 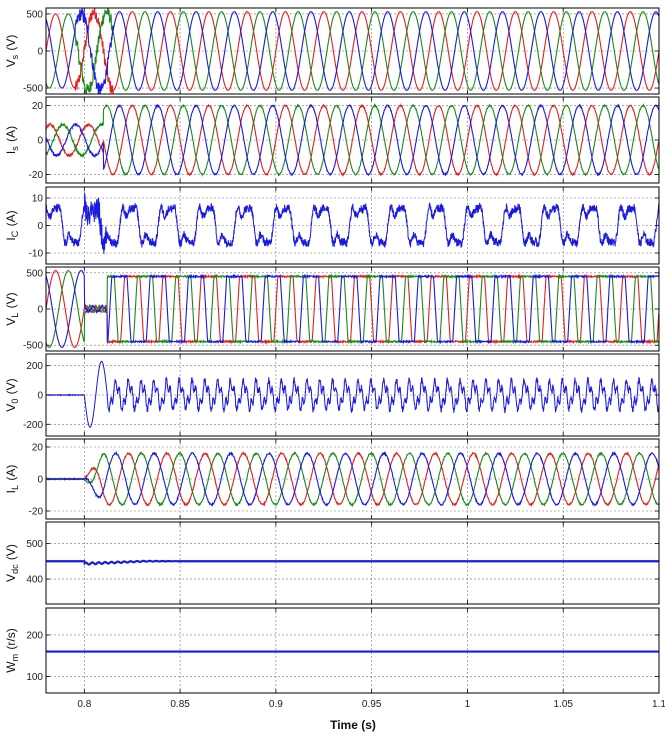 What do you see at coordinates (658, 704) in the screenshot?
I see `x-tick-label: 1.1` at bounding box center [658, 704].